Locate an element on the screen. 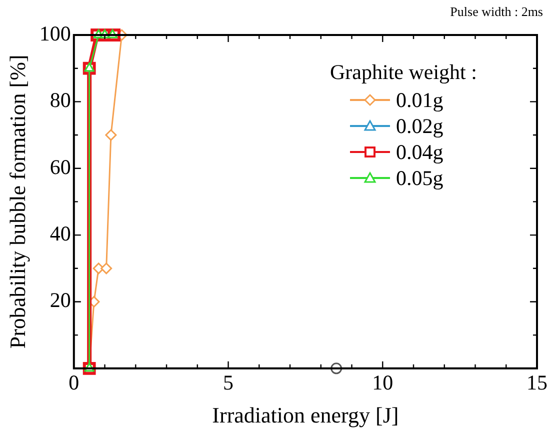  y-tick-label: 60 is located at coordinates (60, 166).